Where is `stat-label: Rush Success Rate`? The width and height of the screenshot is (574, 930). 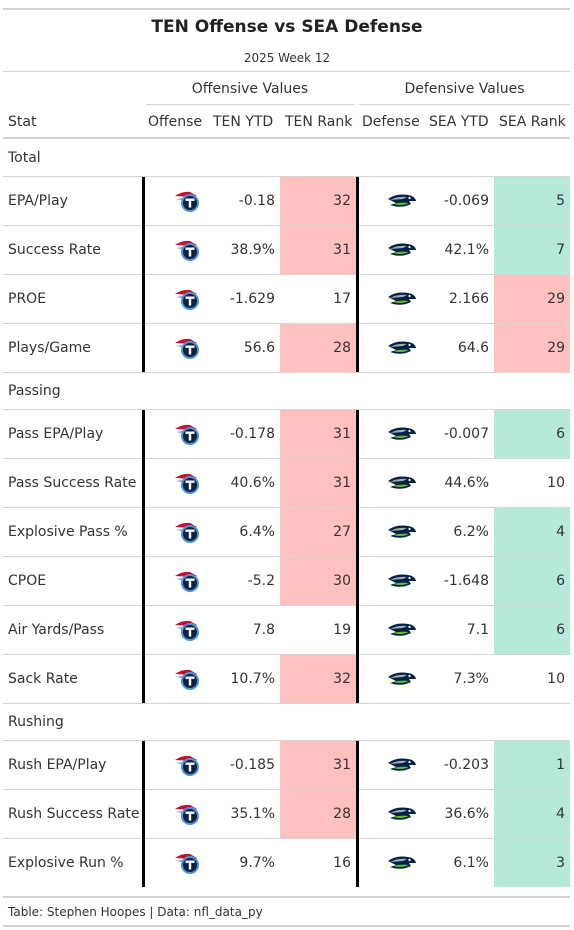 stat-label: Rush Success Rate is located at coordinates (74, 814).